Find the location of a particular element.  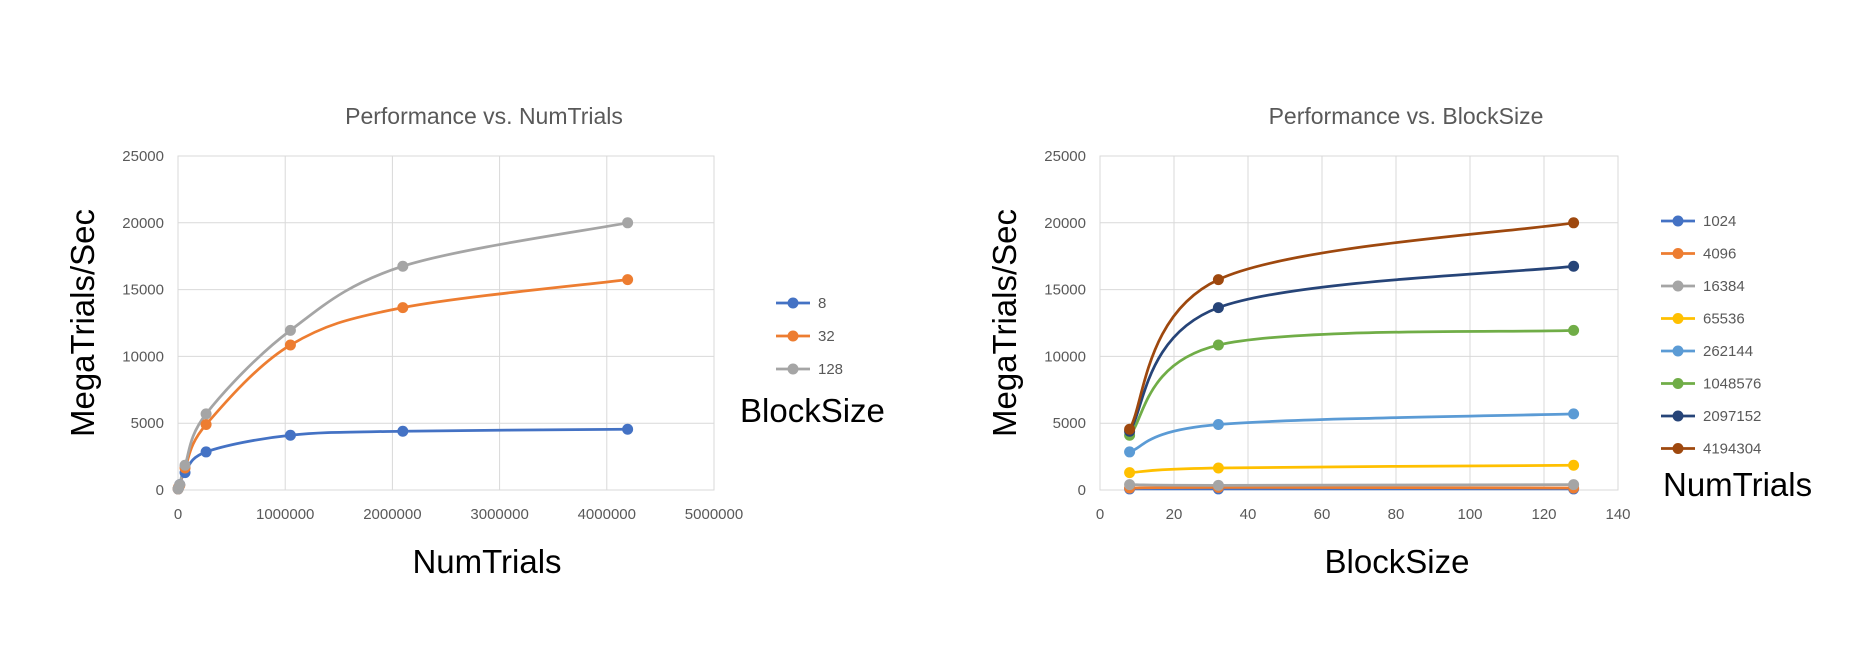

legend-label: 8 is located at coordinates (822, 303).